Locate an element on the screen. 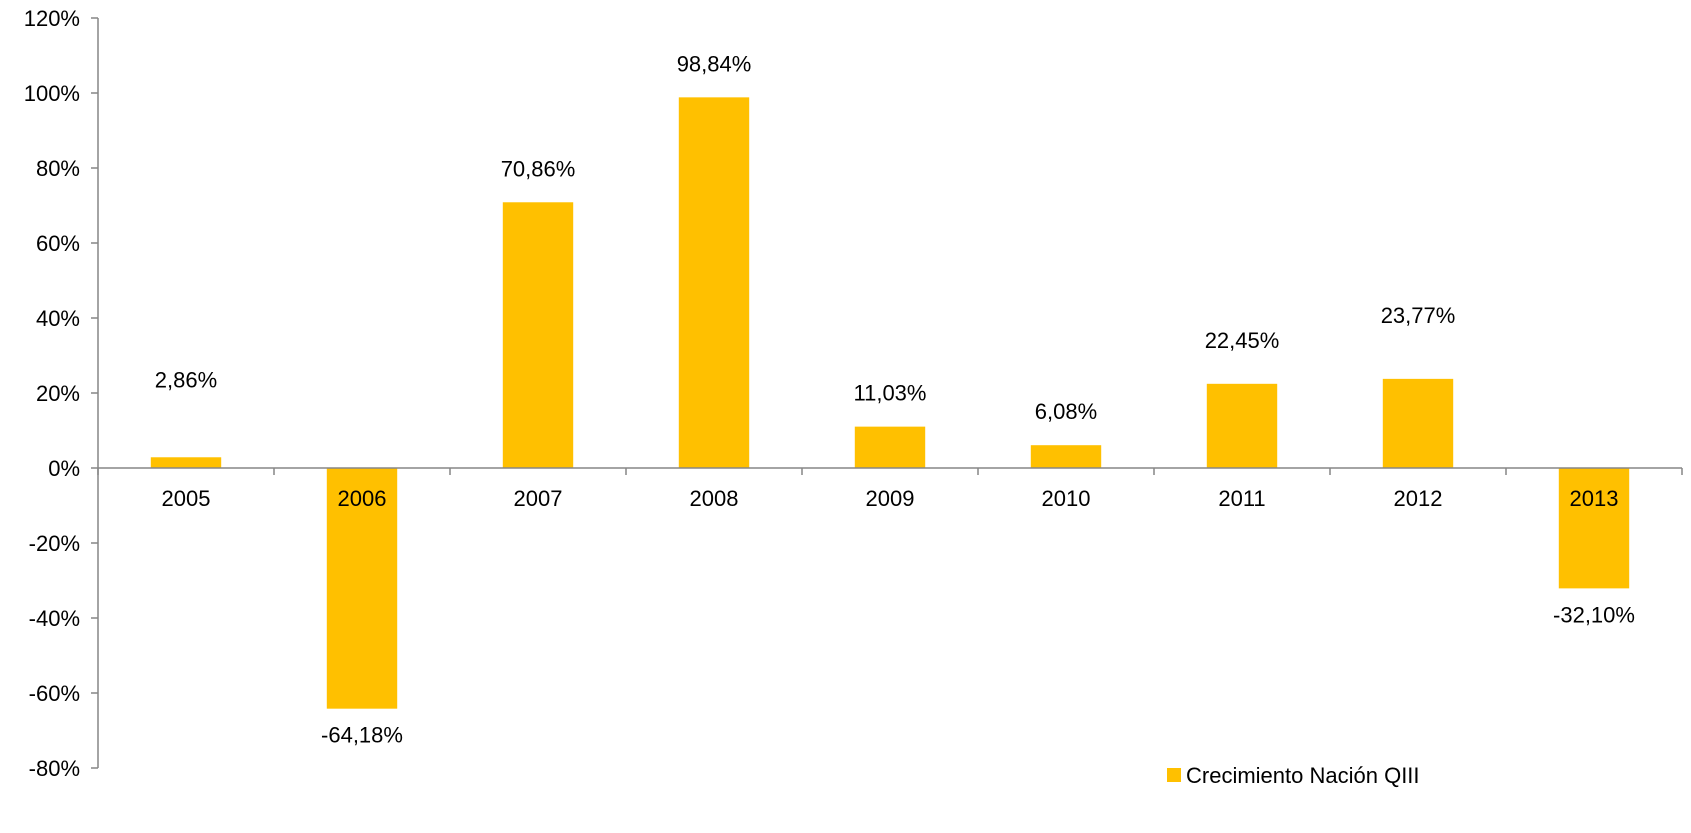 The height and width of the screenshot is (833, 1691). x-tick-label: 2005 is located at coordinates (186, 498).